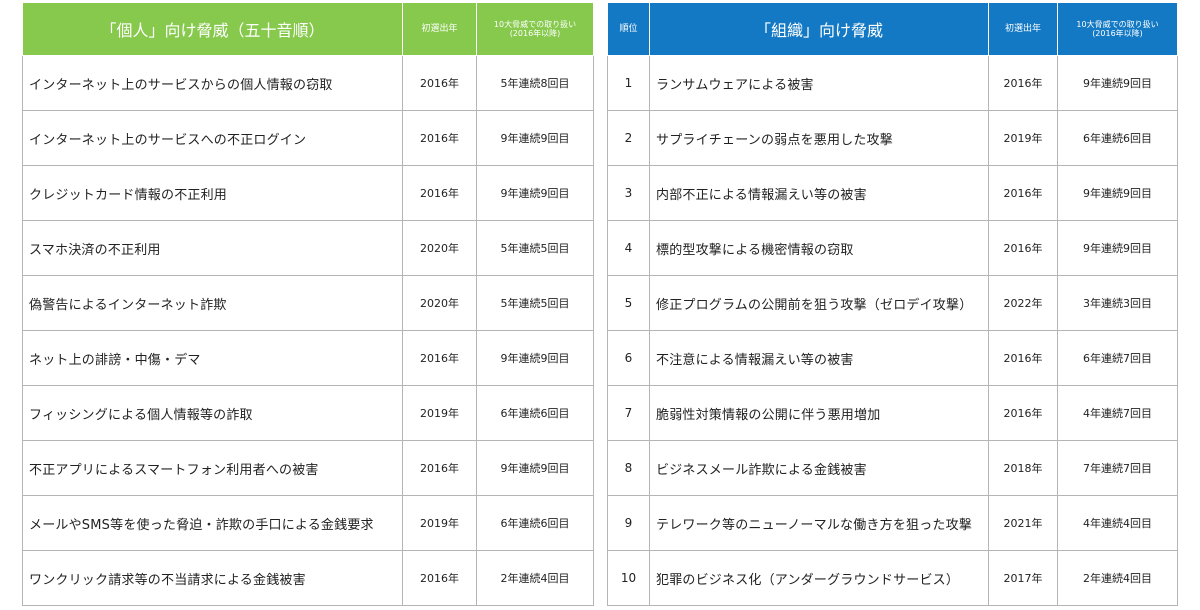  What do you see at coordinates (1023, 523) in the screenshot?
I see `first-year-cell: 2021年` at bounding box center [1023, 523].